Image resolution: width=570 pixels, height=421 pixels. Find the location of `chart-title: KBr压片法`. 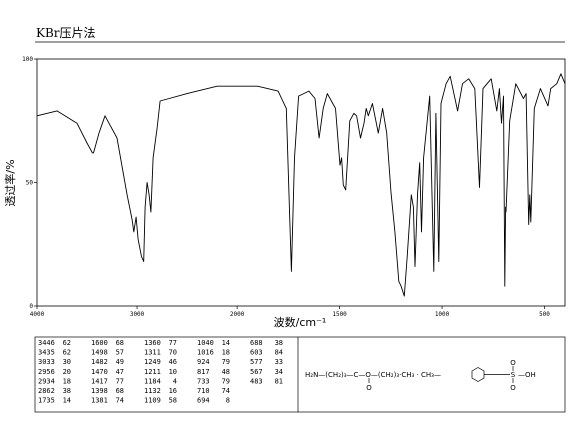

chart-title: KBr压片法 is located at coordinates (66, 33).